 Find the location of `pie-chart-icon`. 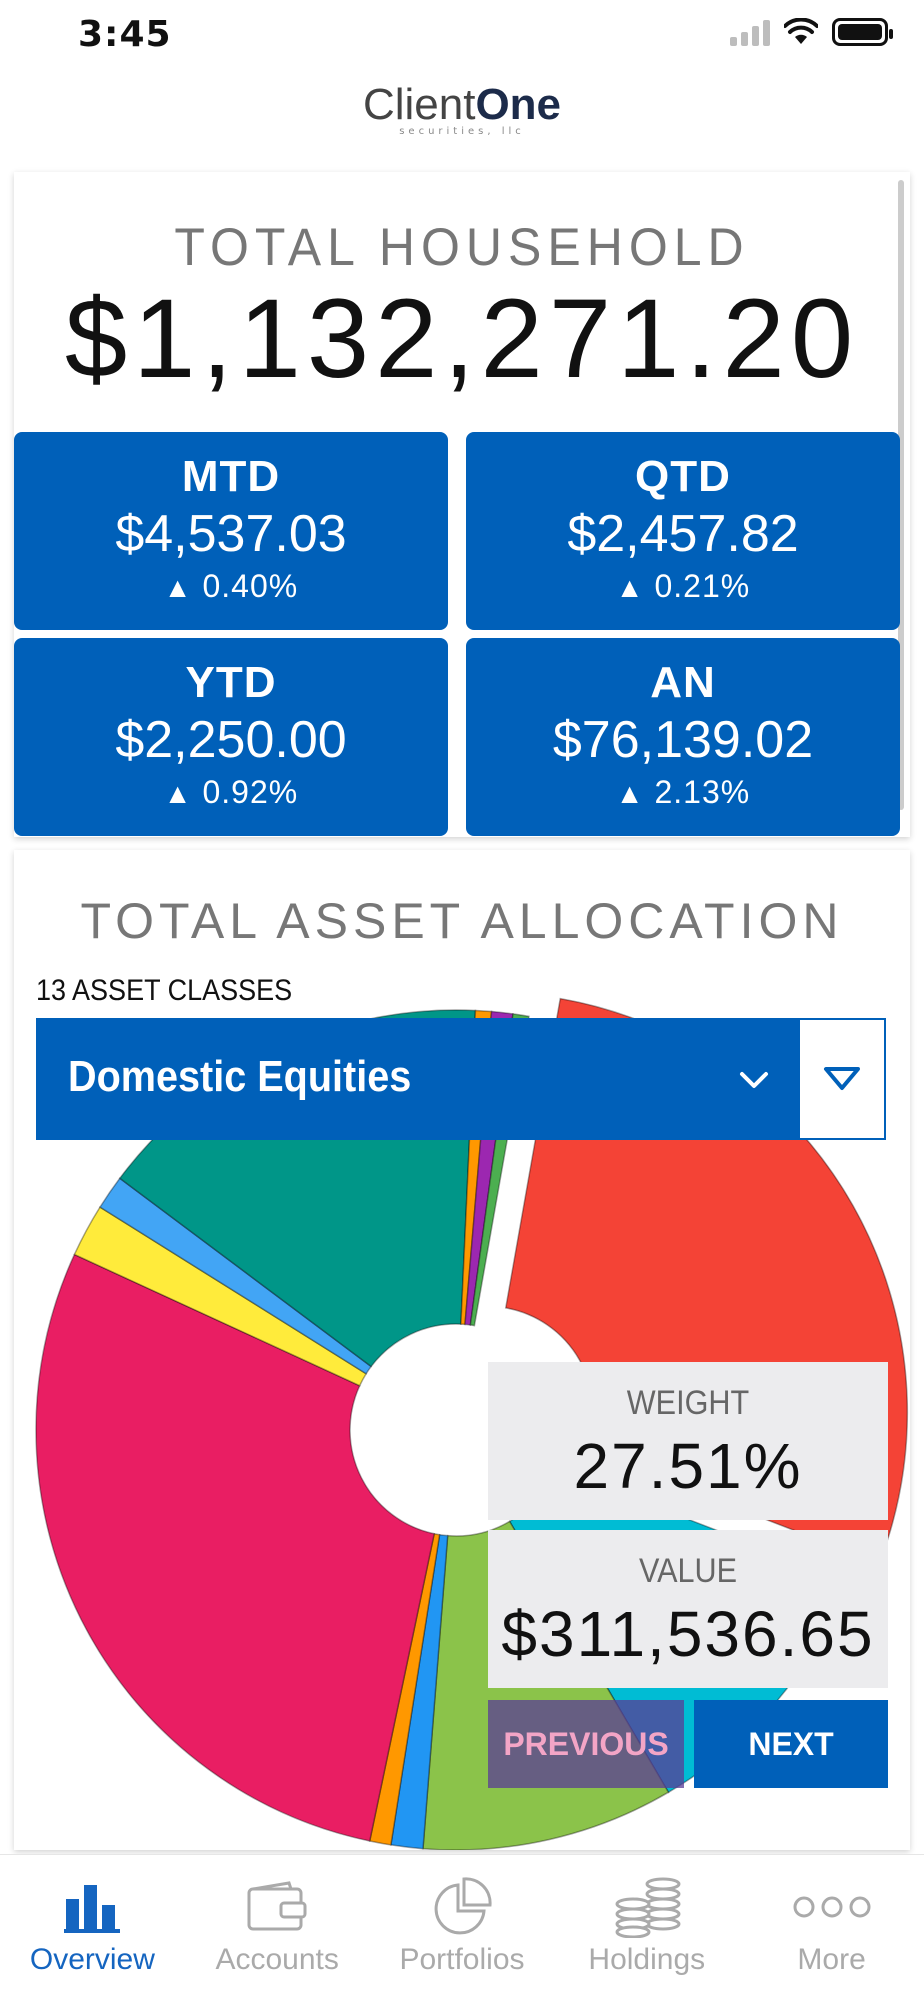

pie-chart-icon is located at coordinates (463, 1906).